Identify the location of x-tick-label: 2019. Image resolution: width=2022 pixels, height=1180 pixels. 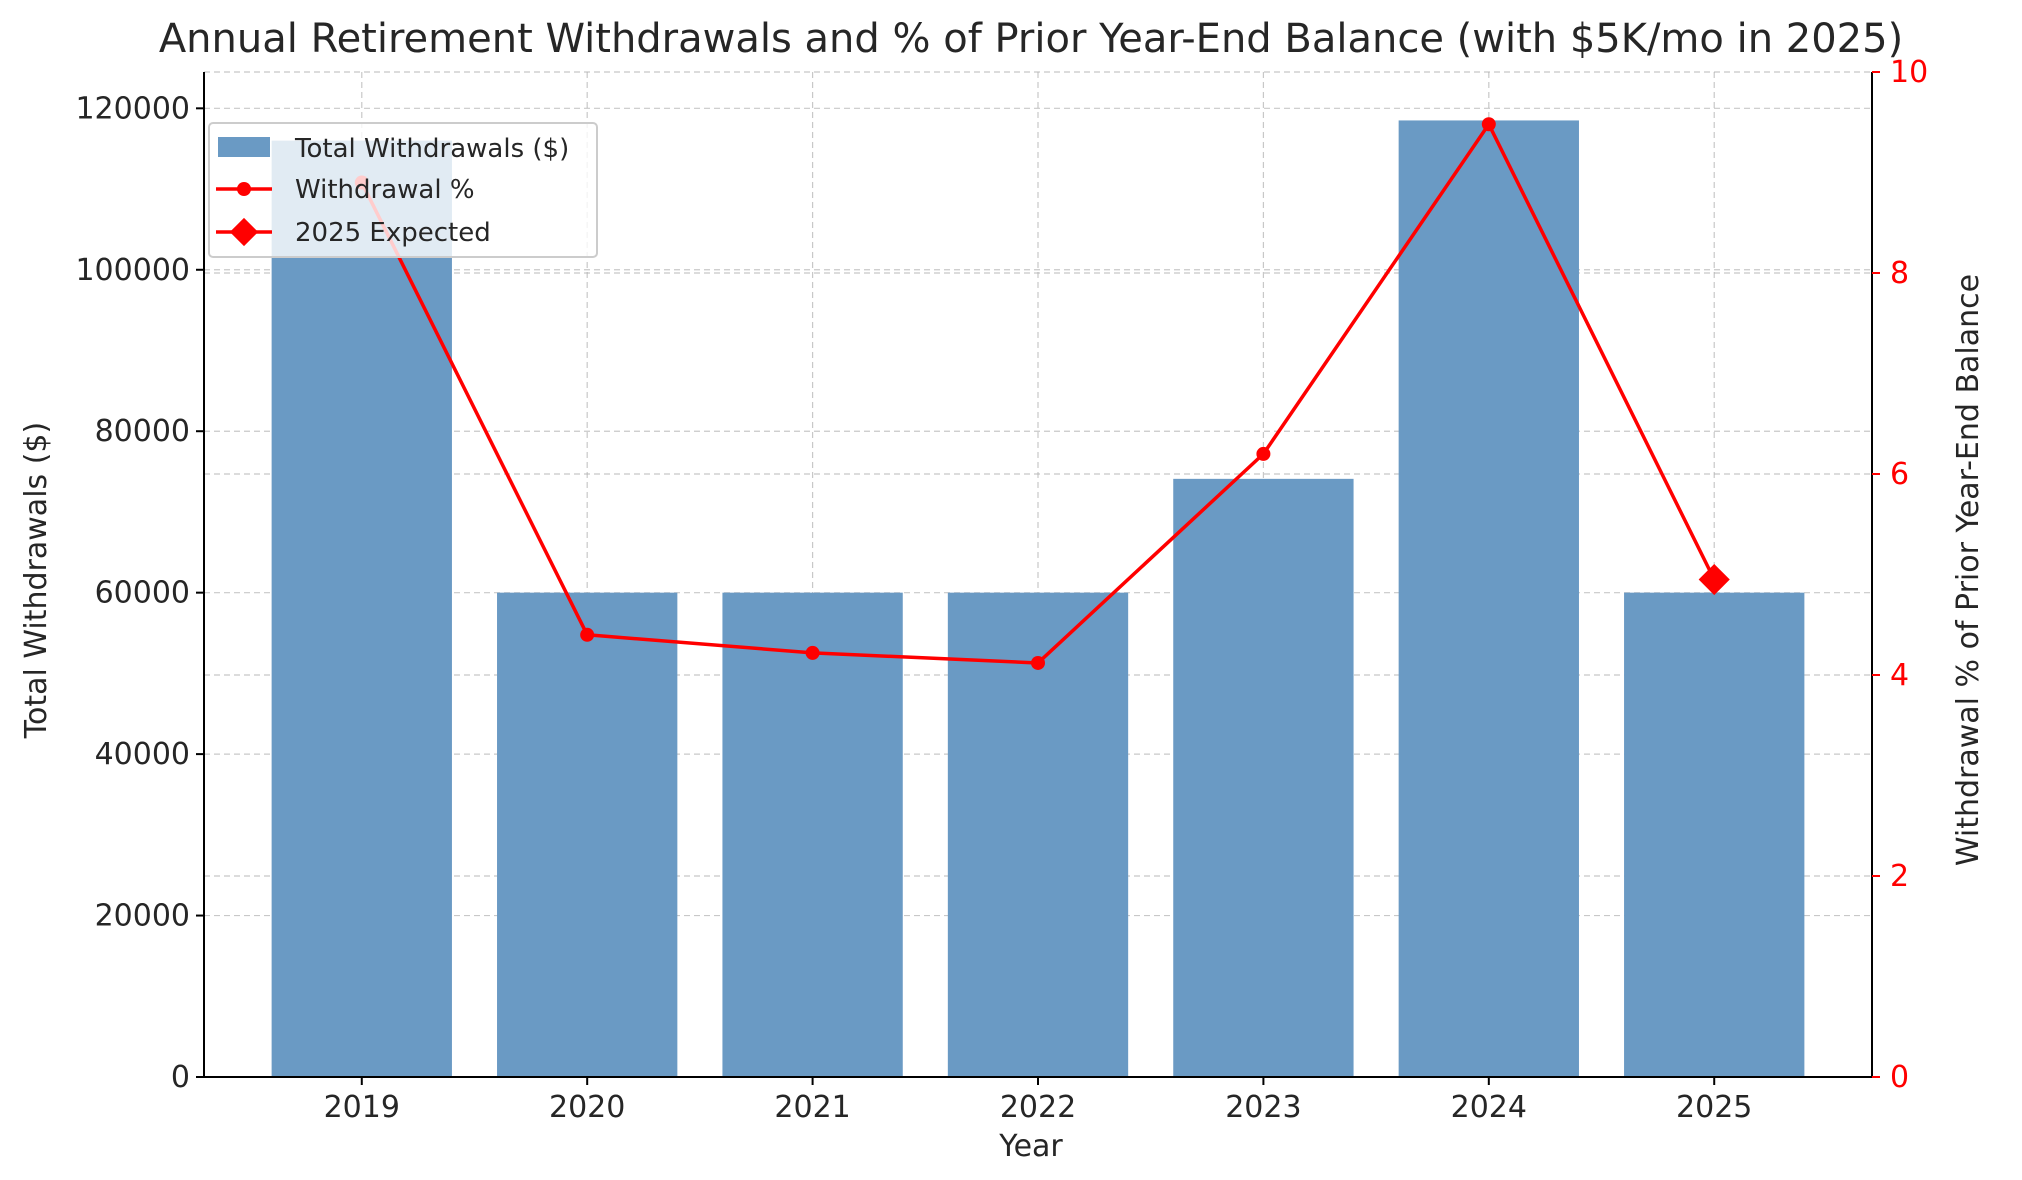
(362, 1107).